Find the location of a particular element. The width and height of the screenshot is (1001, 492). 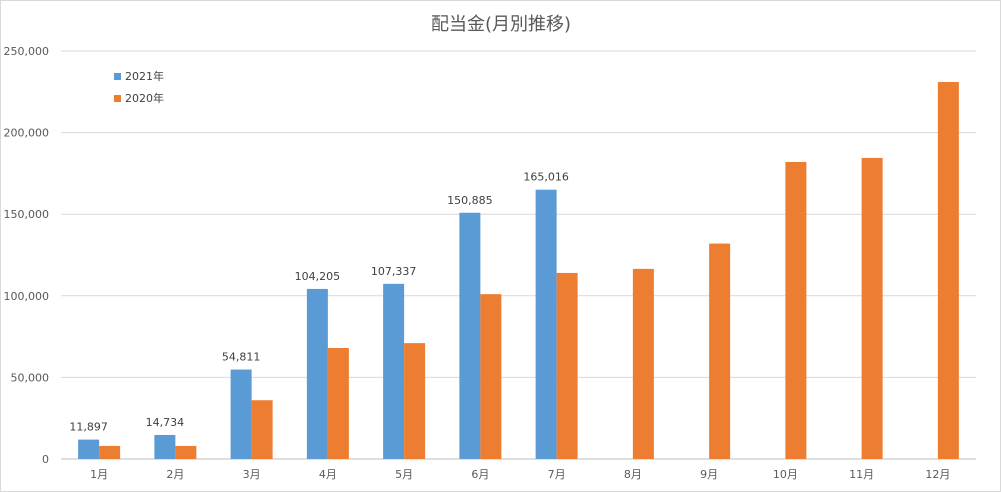

data-label: 165,016 is located at coordinates (546, 177).